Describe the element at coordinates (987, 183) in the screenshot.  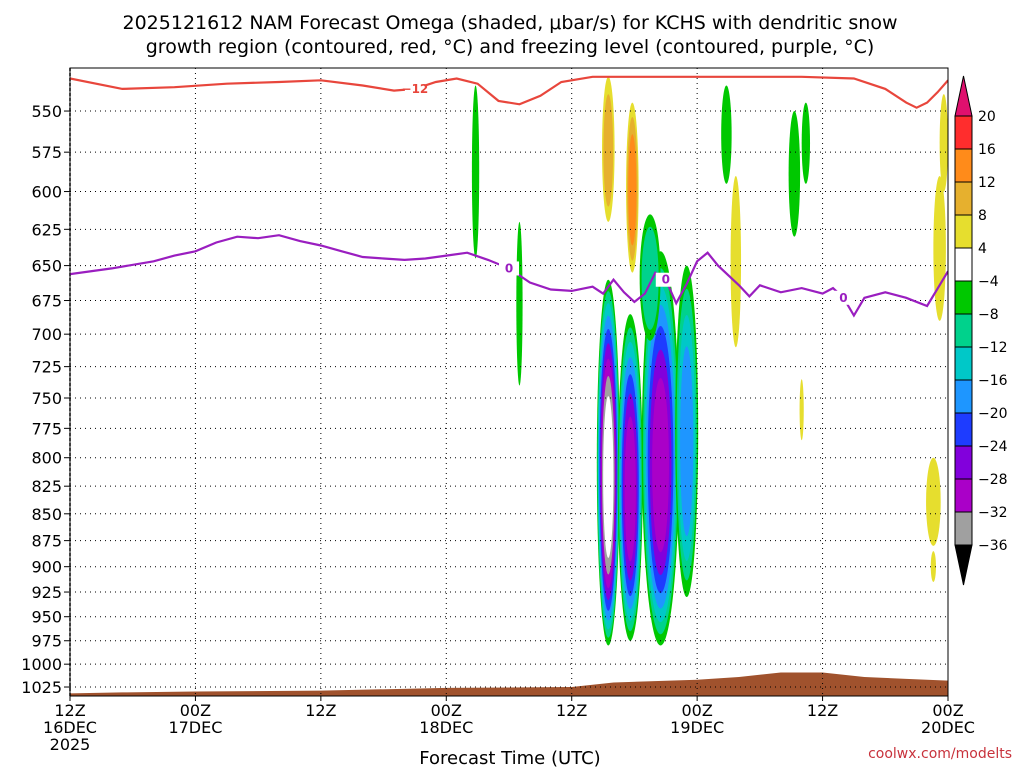
I see `colorbar-label-2: 12` at that location.